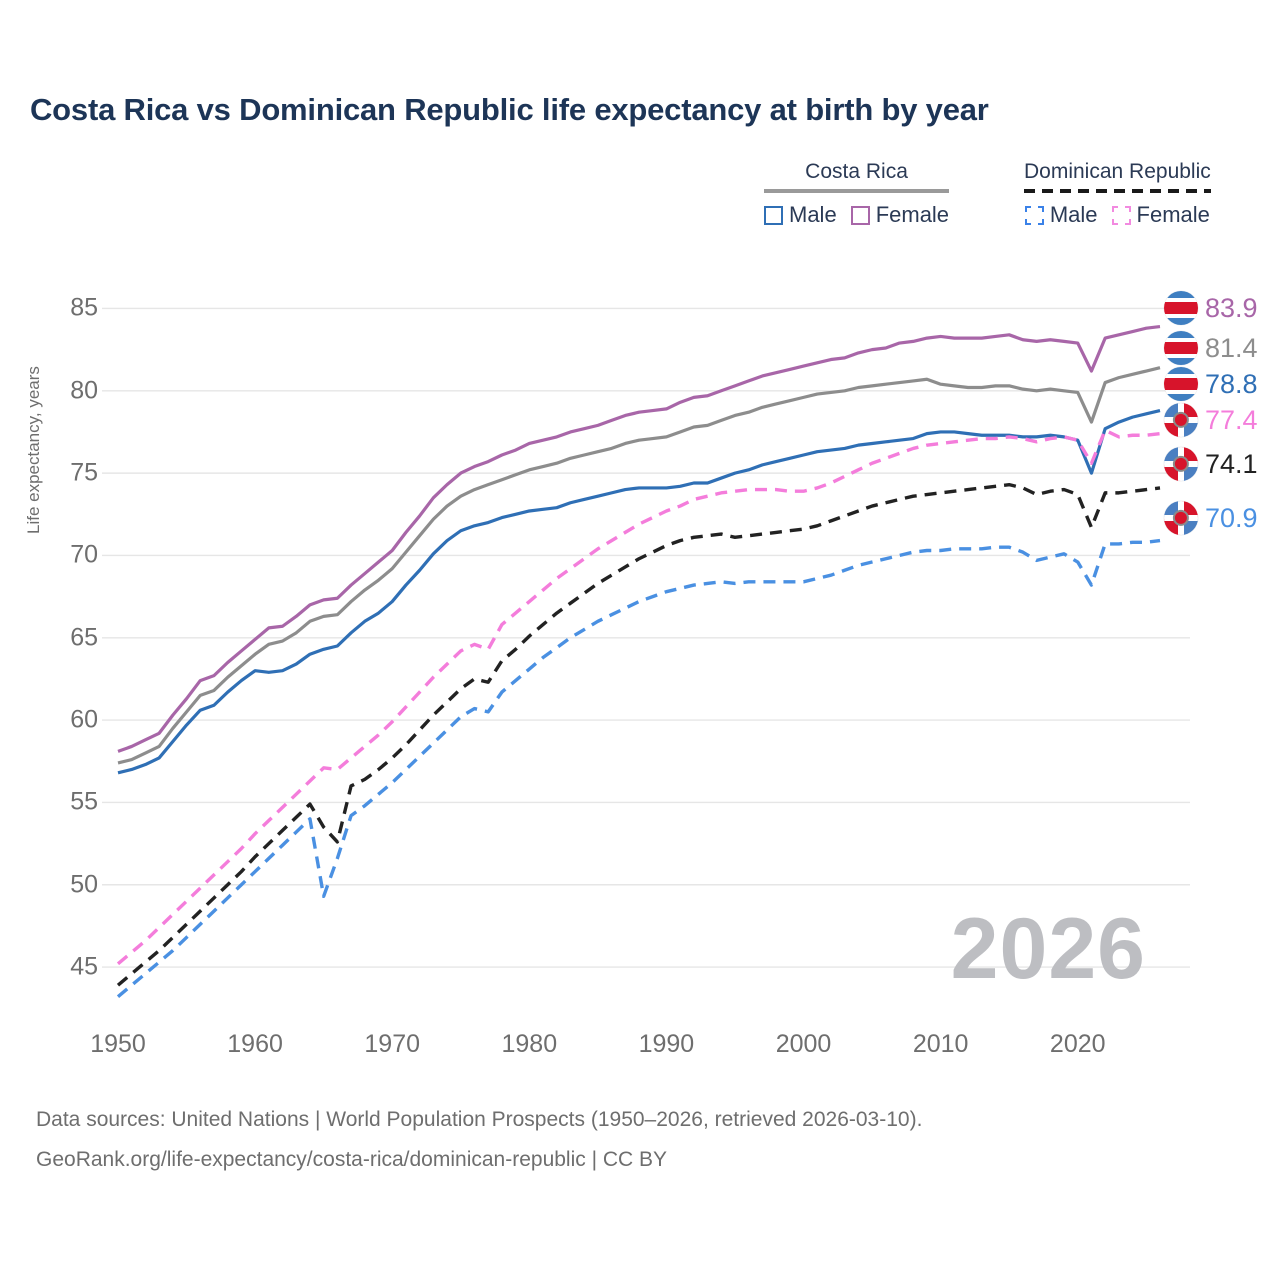  I want to click on legend-item-dr-female: Female, so click(1160, 215).